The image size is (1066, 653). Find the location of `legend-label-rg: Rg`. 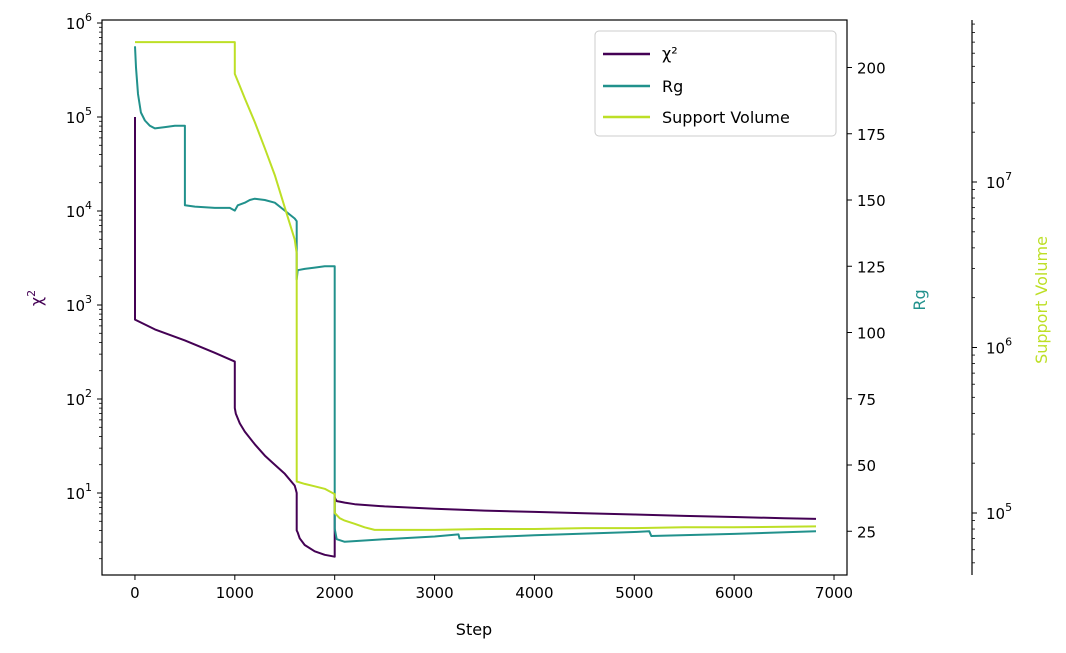

legend-label-rg: Rg is located at coordinates (672, 86).